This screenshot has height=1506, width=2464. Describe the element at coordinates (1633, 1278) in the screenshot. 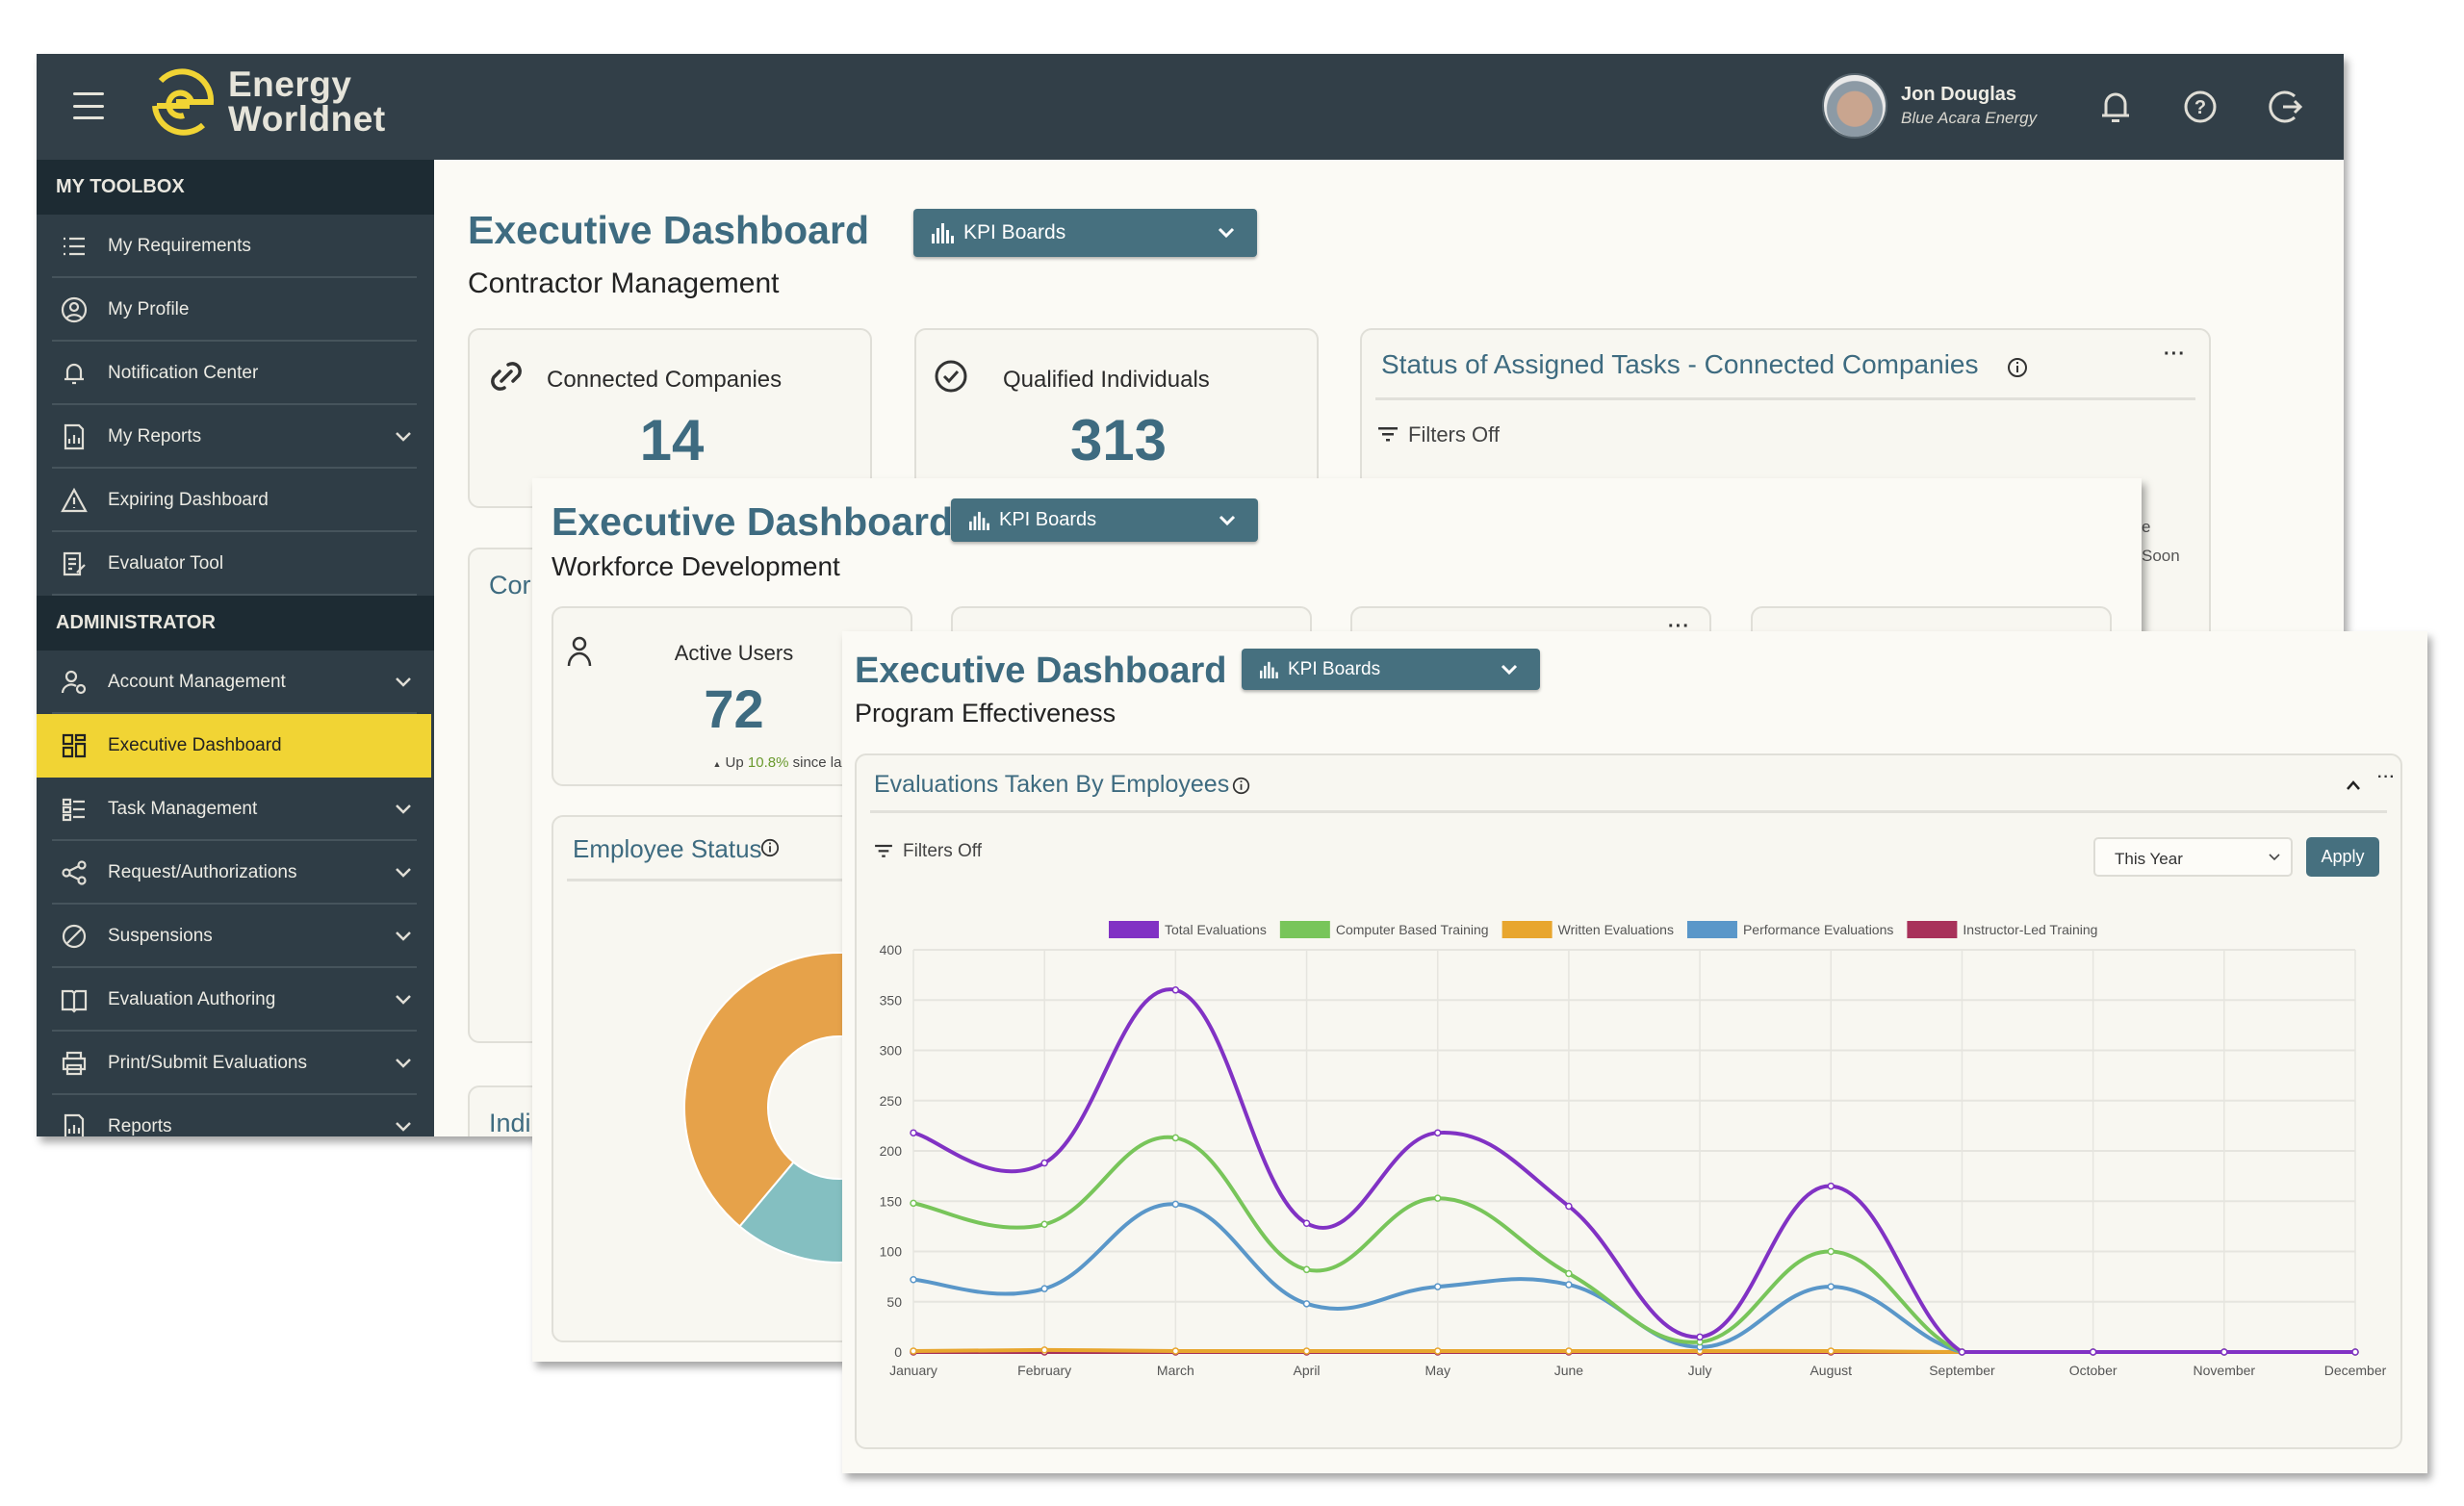

I see `series-line-performance-evaluations` at that location.